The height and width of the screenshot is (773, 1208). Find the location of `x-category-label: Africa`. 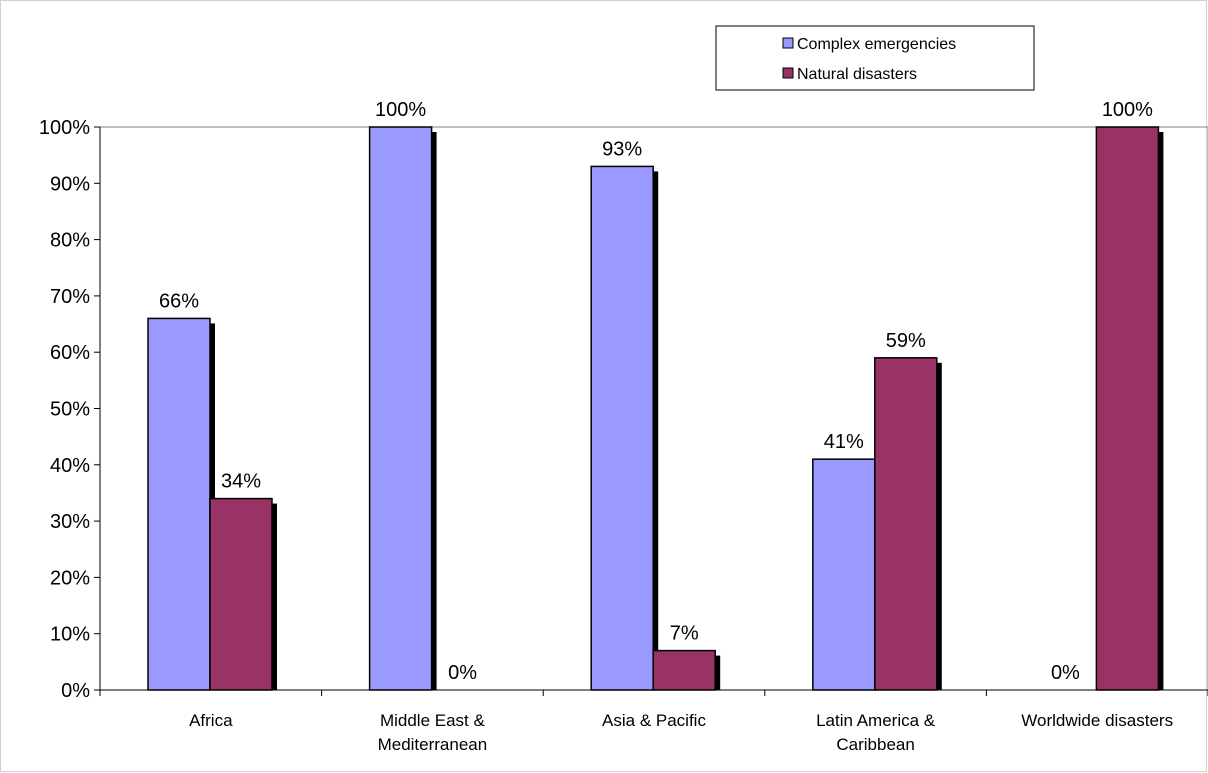

x-category-label: Africa is located at coordinates (211, 720).